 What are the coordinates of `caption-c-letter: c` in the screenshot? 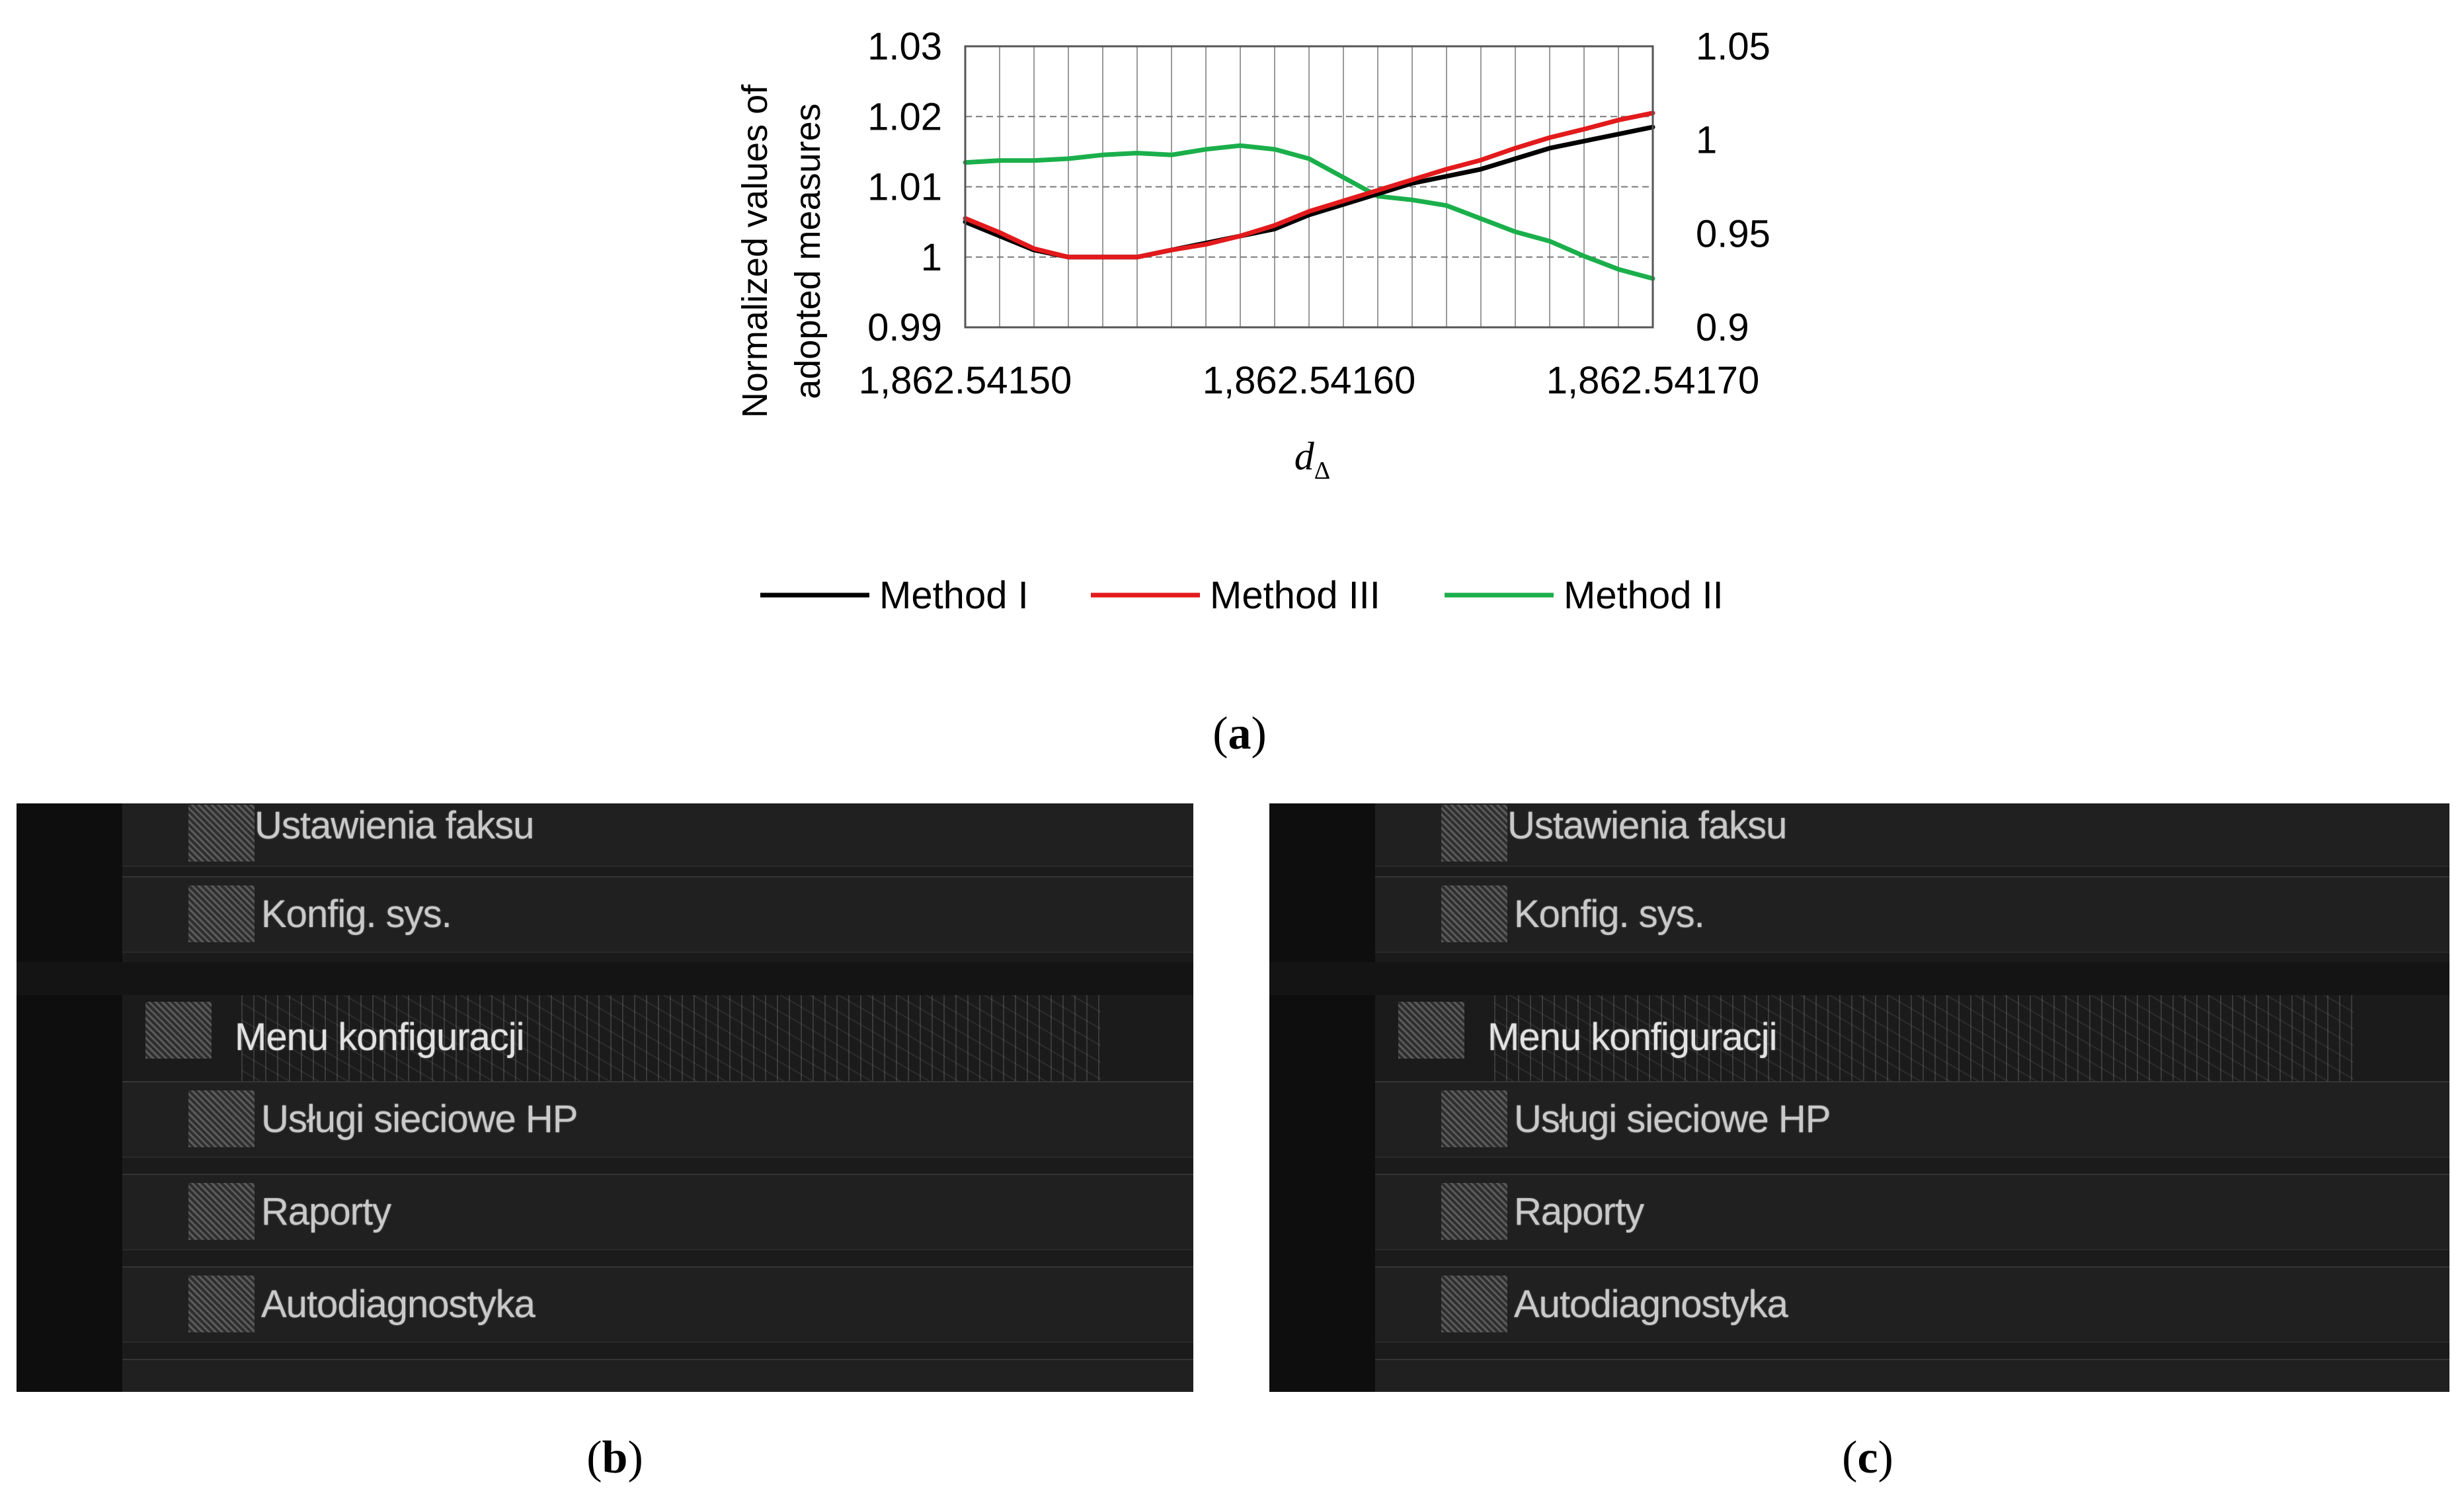 It's located at (1867, 1457).